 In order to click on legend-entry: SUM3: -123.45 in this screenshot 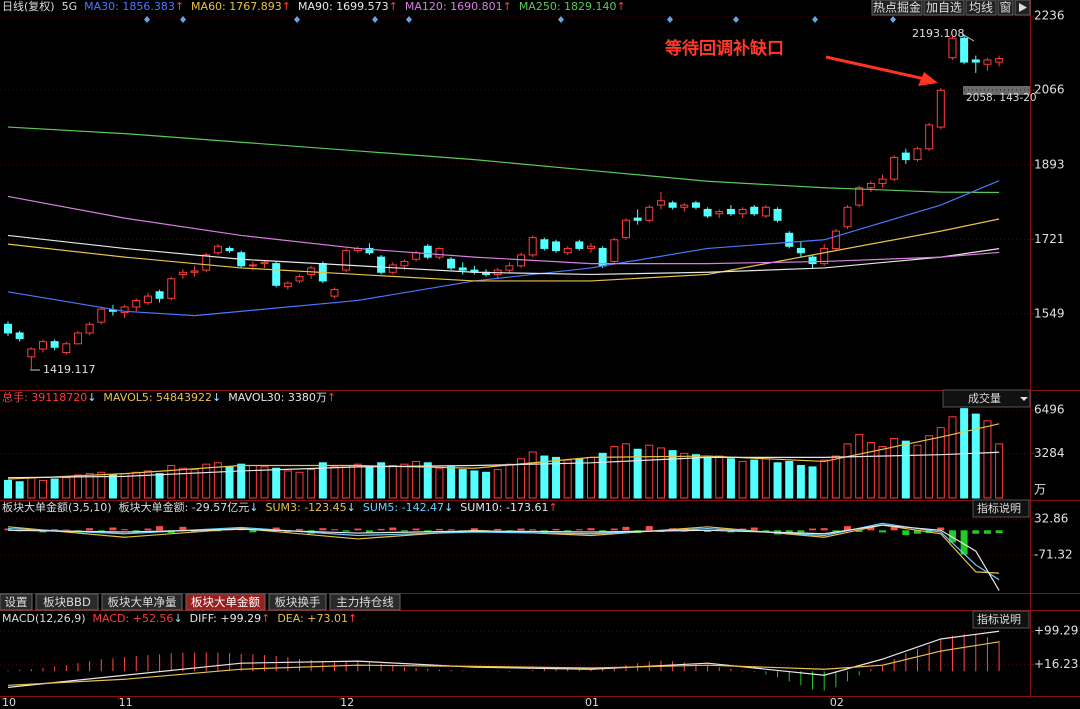, I will do `click(305, 507)`.